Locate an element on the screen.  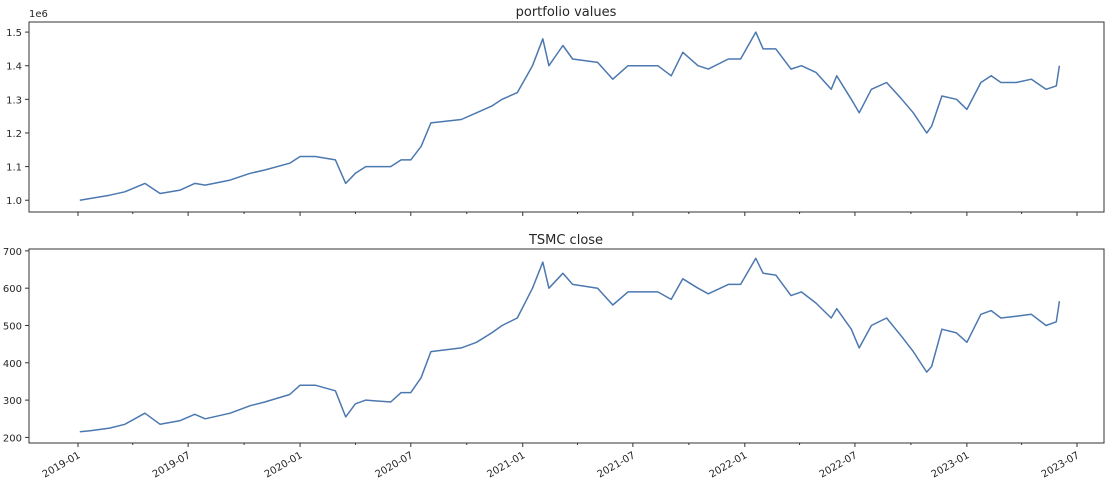
y-tick-label: 1.2 is located at coordinates (14, 134).